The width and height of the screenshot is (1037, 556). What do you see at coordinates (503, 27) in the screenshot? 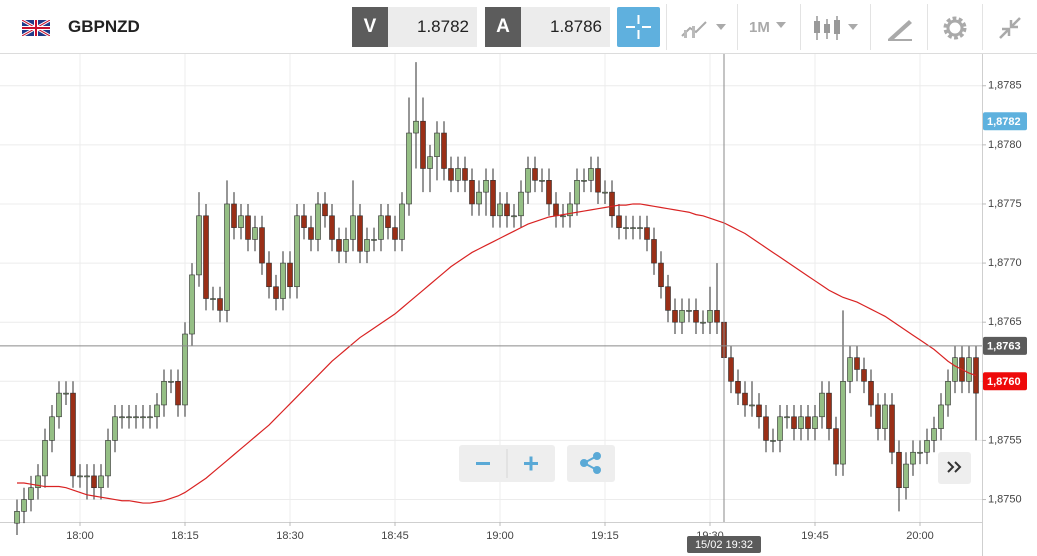
I see `ask-label: A` at bounding box center [503, 27].